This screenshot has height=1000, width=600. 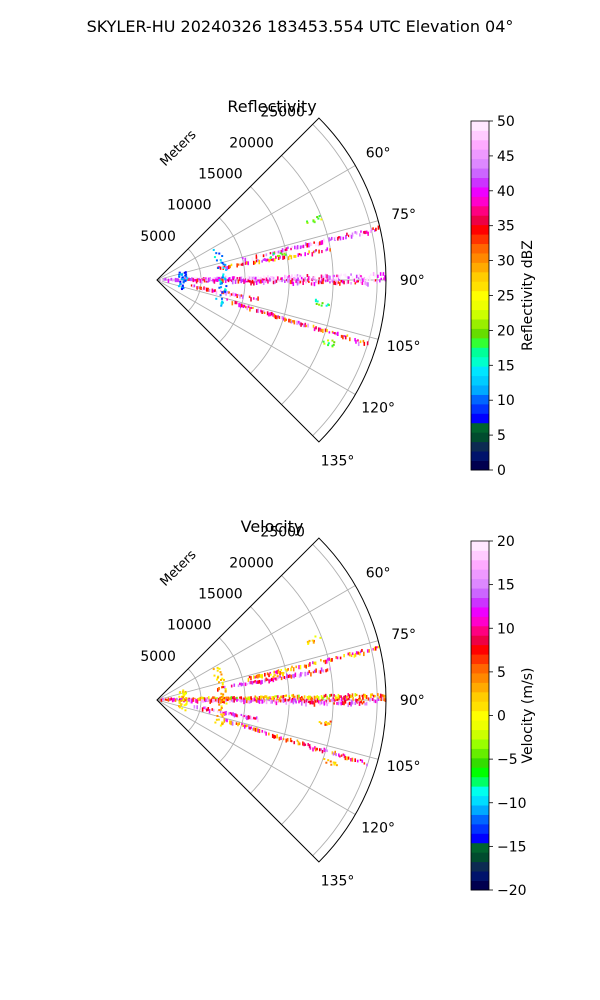 What do you see at coordinates (282, 532) in the screenshot?
I see `radial-tick-label: 25000` at bounding box center [282, 532].